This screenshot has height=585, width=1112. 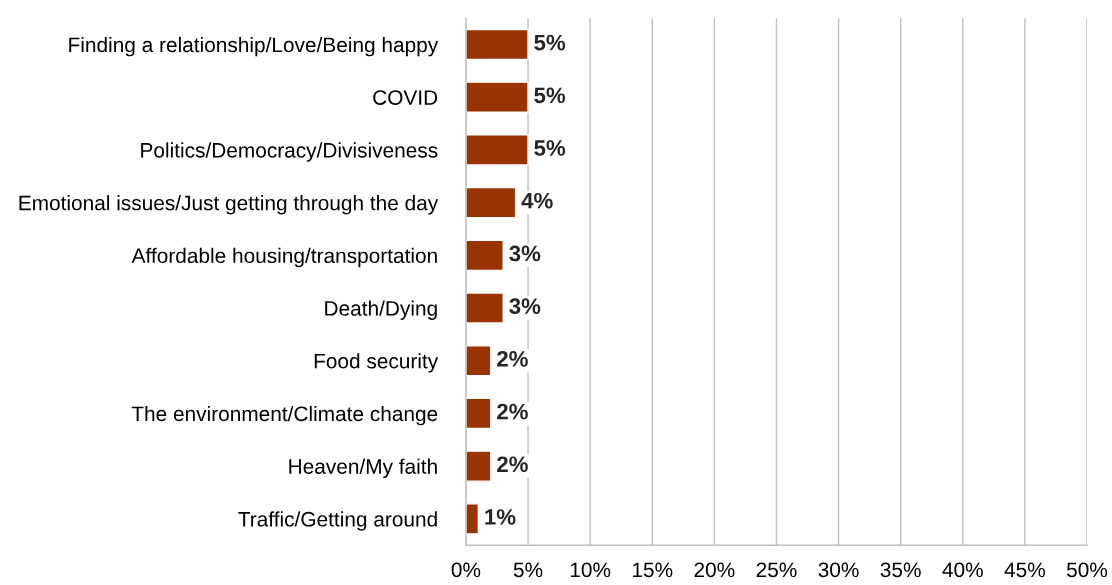 What do you see at coordinates (337, 521) in the screenshot?
I see `y-tick-label: Traffic/Getting around` at bounding box center [337, 521].